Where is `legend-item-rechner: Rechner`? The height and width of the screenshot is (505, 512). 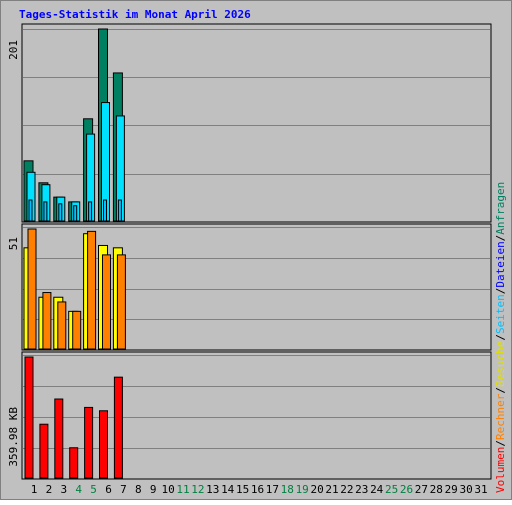 legend-item-rechner: Rechner is located at coordinates (500, 416).